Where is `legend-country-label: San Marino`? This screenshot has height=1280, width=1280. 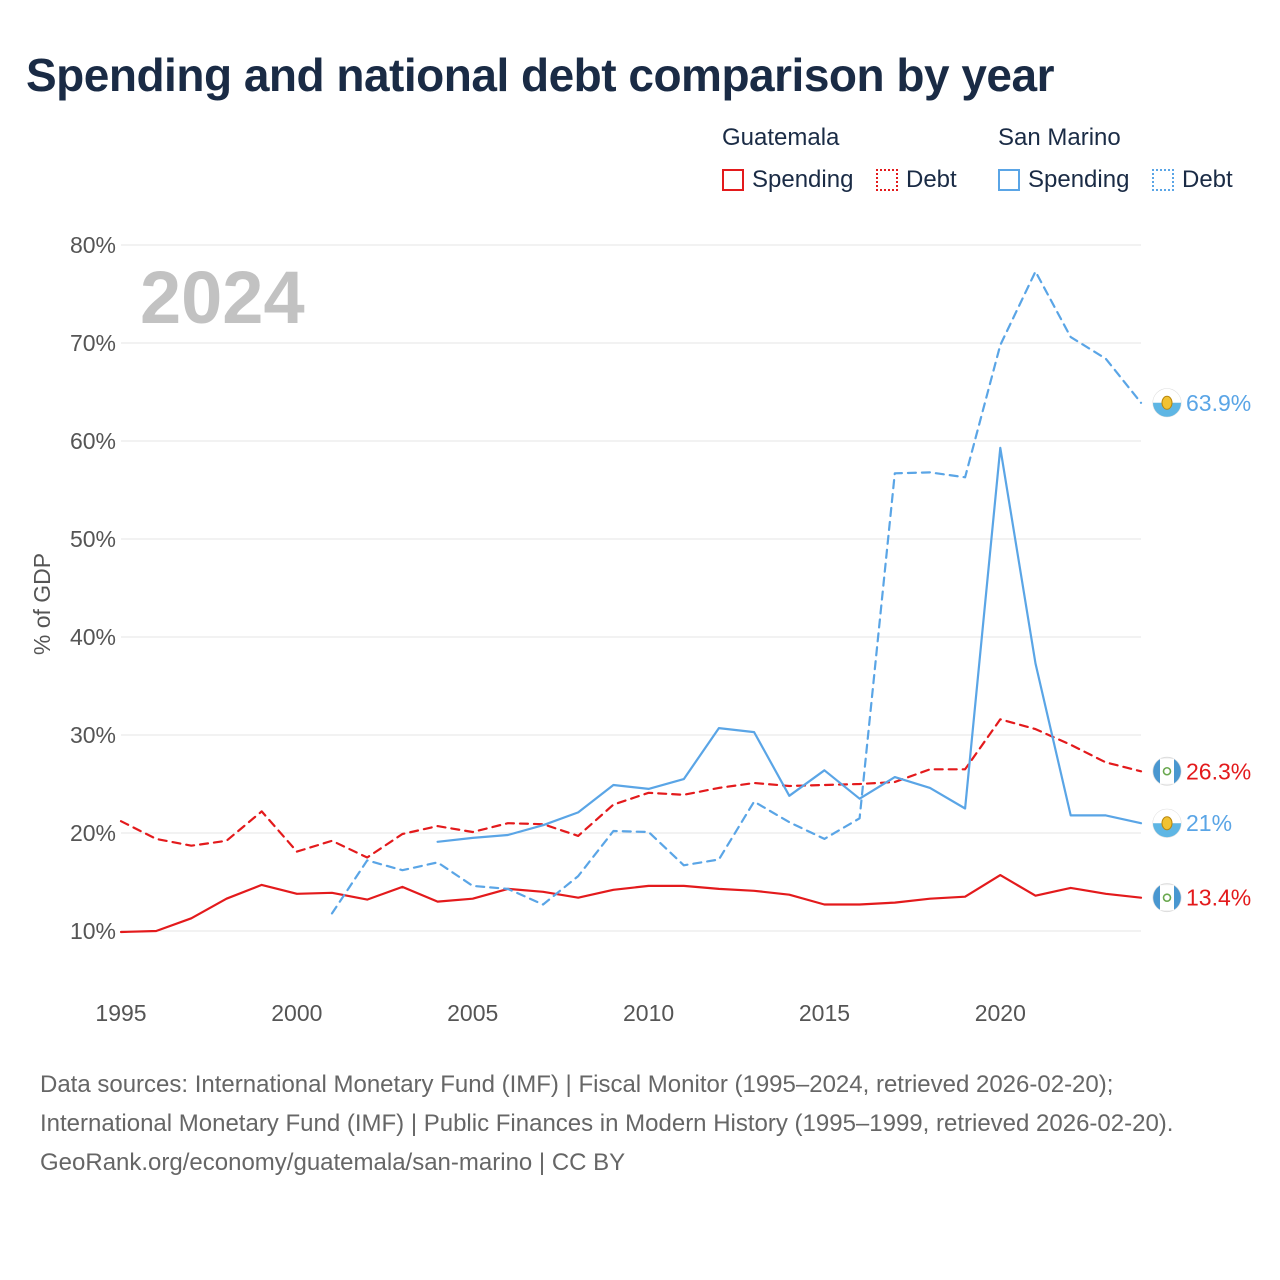 legend-country-label: San Marino is located at coordinates (1059, 137).